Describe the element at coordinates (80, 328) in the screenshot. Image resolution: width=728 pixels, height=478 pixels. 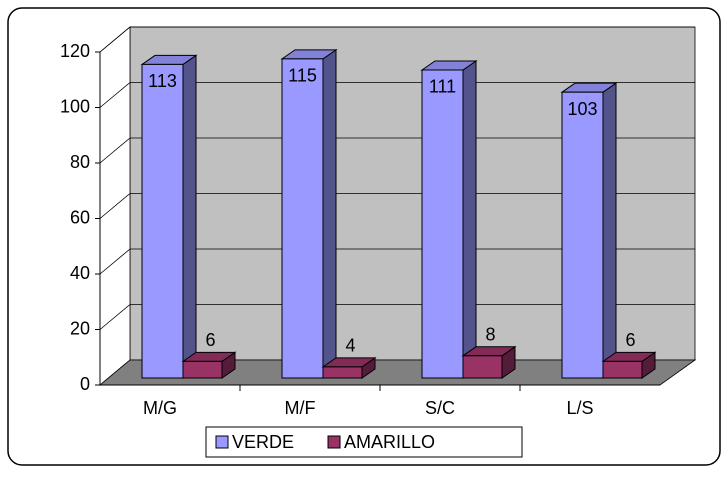
I see `y-tick-label: 20` at that location.